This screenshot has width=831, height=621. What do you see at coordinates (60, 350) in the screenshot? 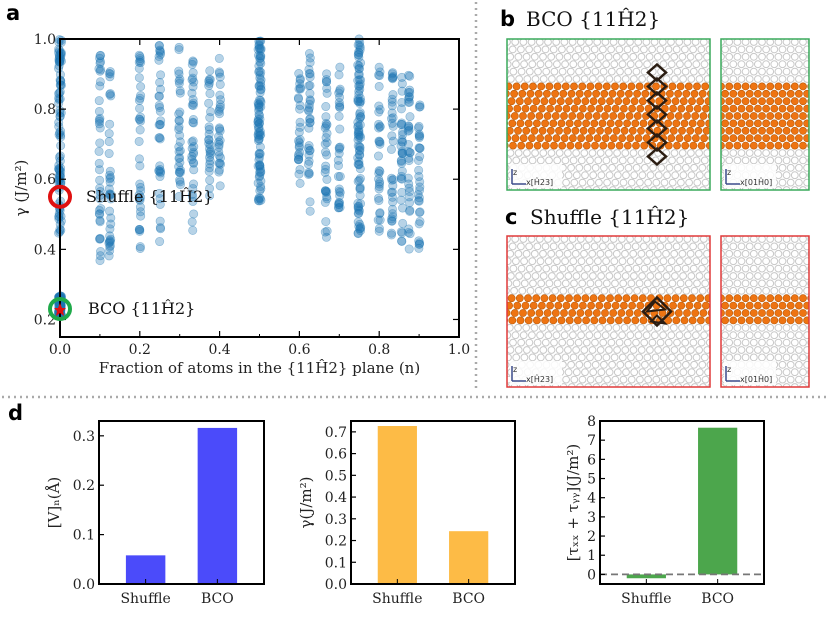
I see `x-tick-label: 0.0` at bounding box center [60, 350].